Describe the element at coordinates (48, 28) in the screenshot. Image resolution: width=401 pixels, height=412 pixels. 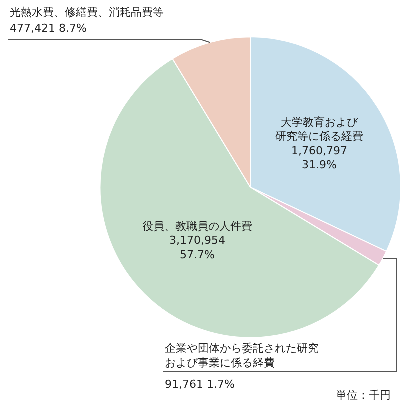
I see `data-label: 477,421 8.7%` at that location.